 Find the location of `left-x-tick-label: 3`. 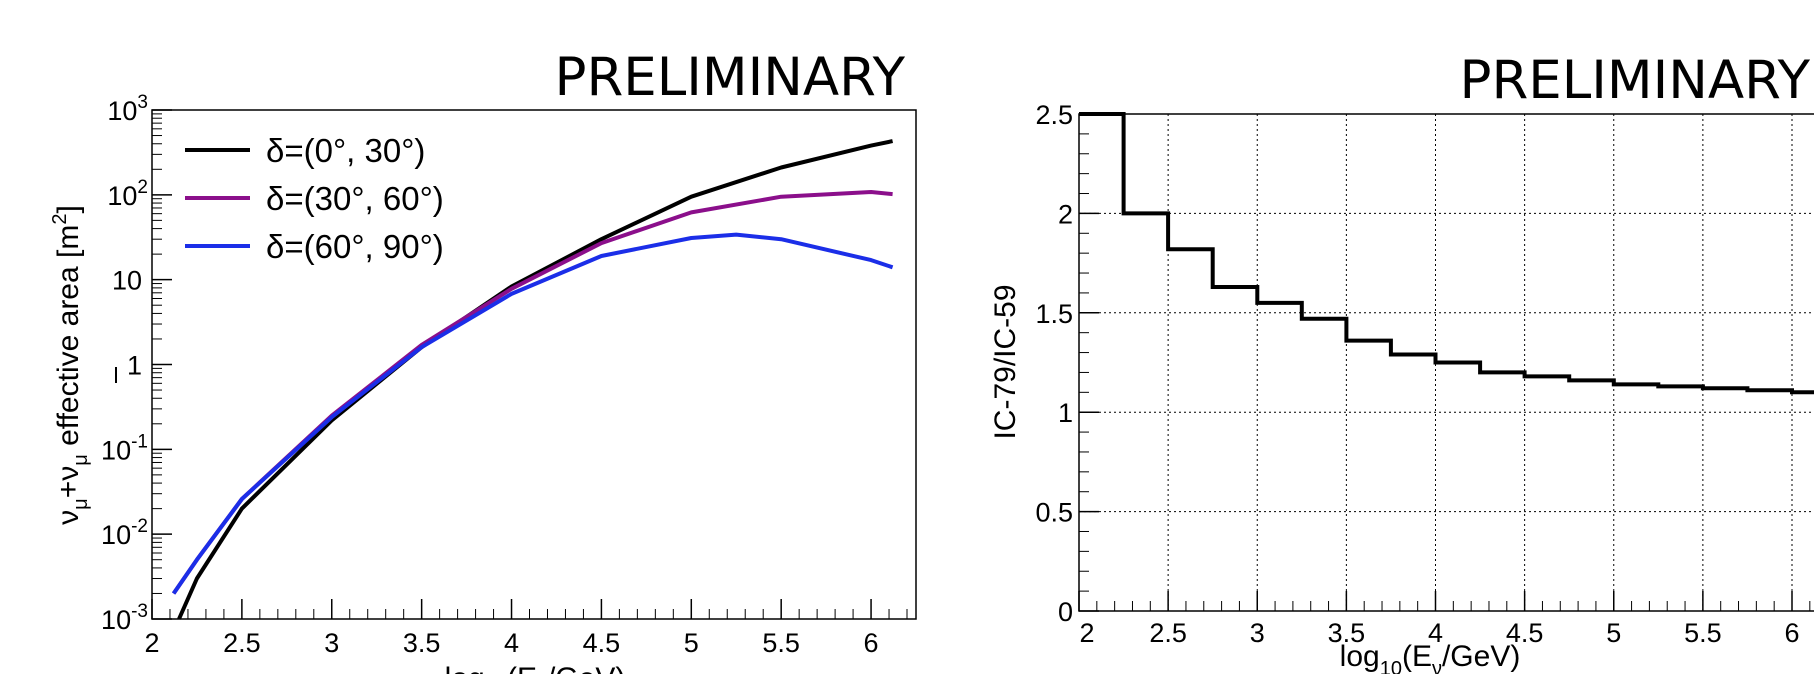

left-x-tick-label: 3 is located at coordinates (331, 643).